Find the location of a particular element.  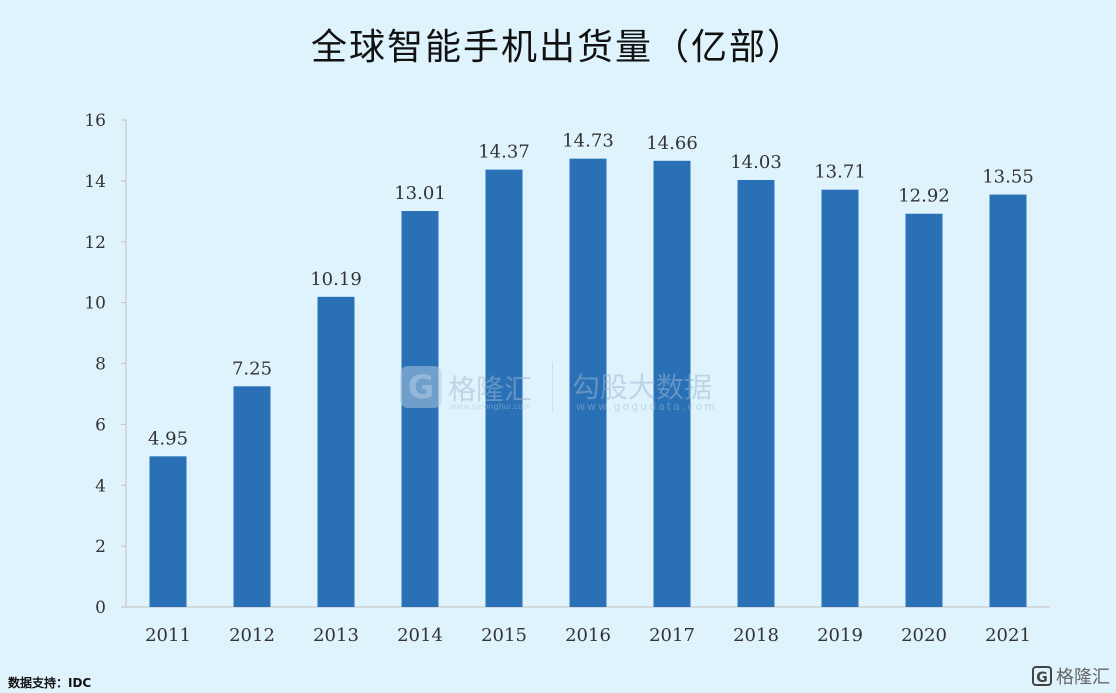

data-label: 14.03 is located at coordinates (756, 162).